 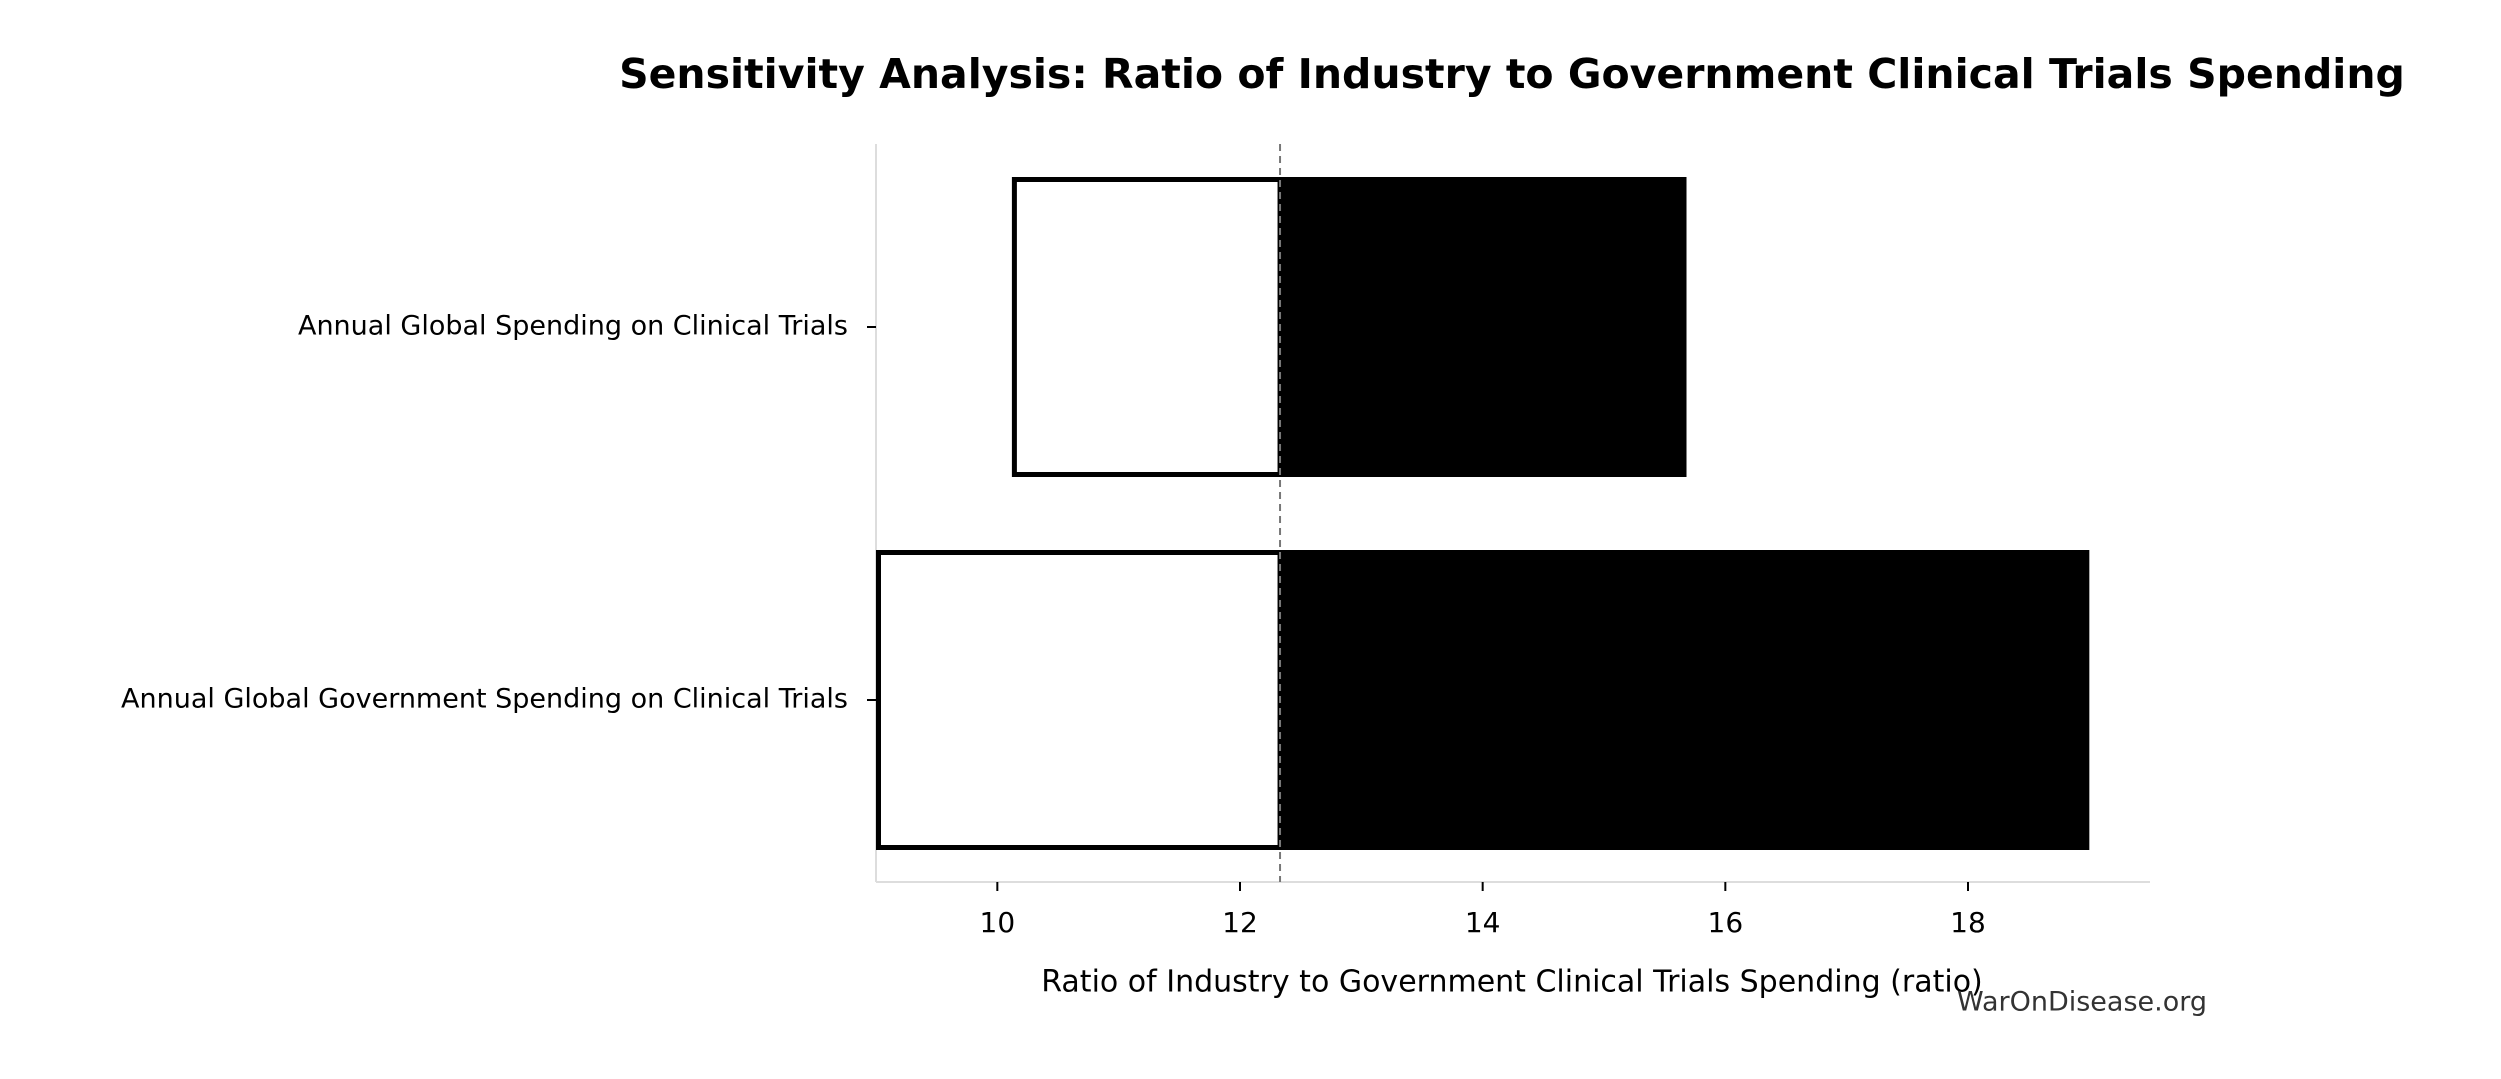 What do you see at coordinates (2082, 1002) in the screenshot?
I see `watermark: WarOnDisease.org` at bounding box center [2082, 1002].